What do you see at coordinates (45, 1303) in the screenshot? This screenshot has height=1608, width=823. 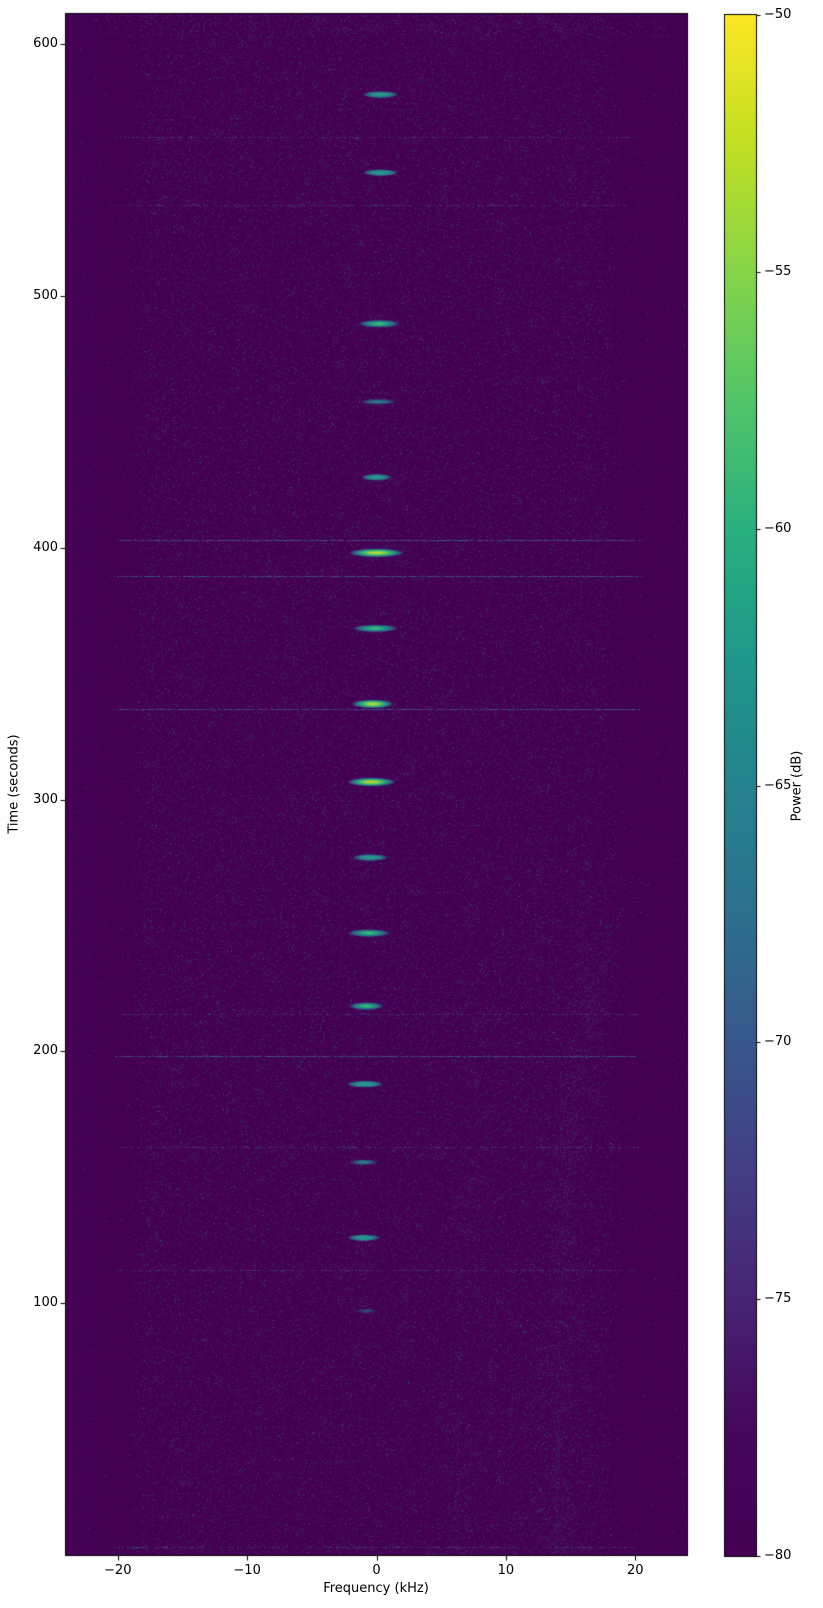 I see `y-tick-label: 100` at bounding box center [45, 1303].